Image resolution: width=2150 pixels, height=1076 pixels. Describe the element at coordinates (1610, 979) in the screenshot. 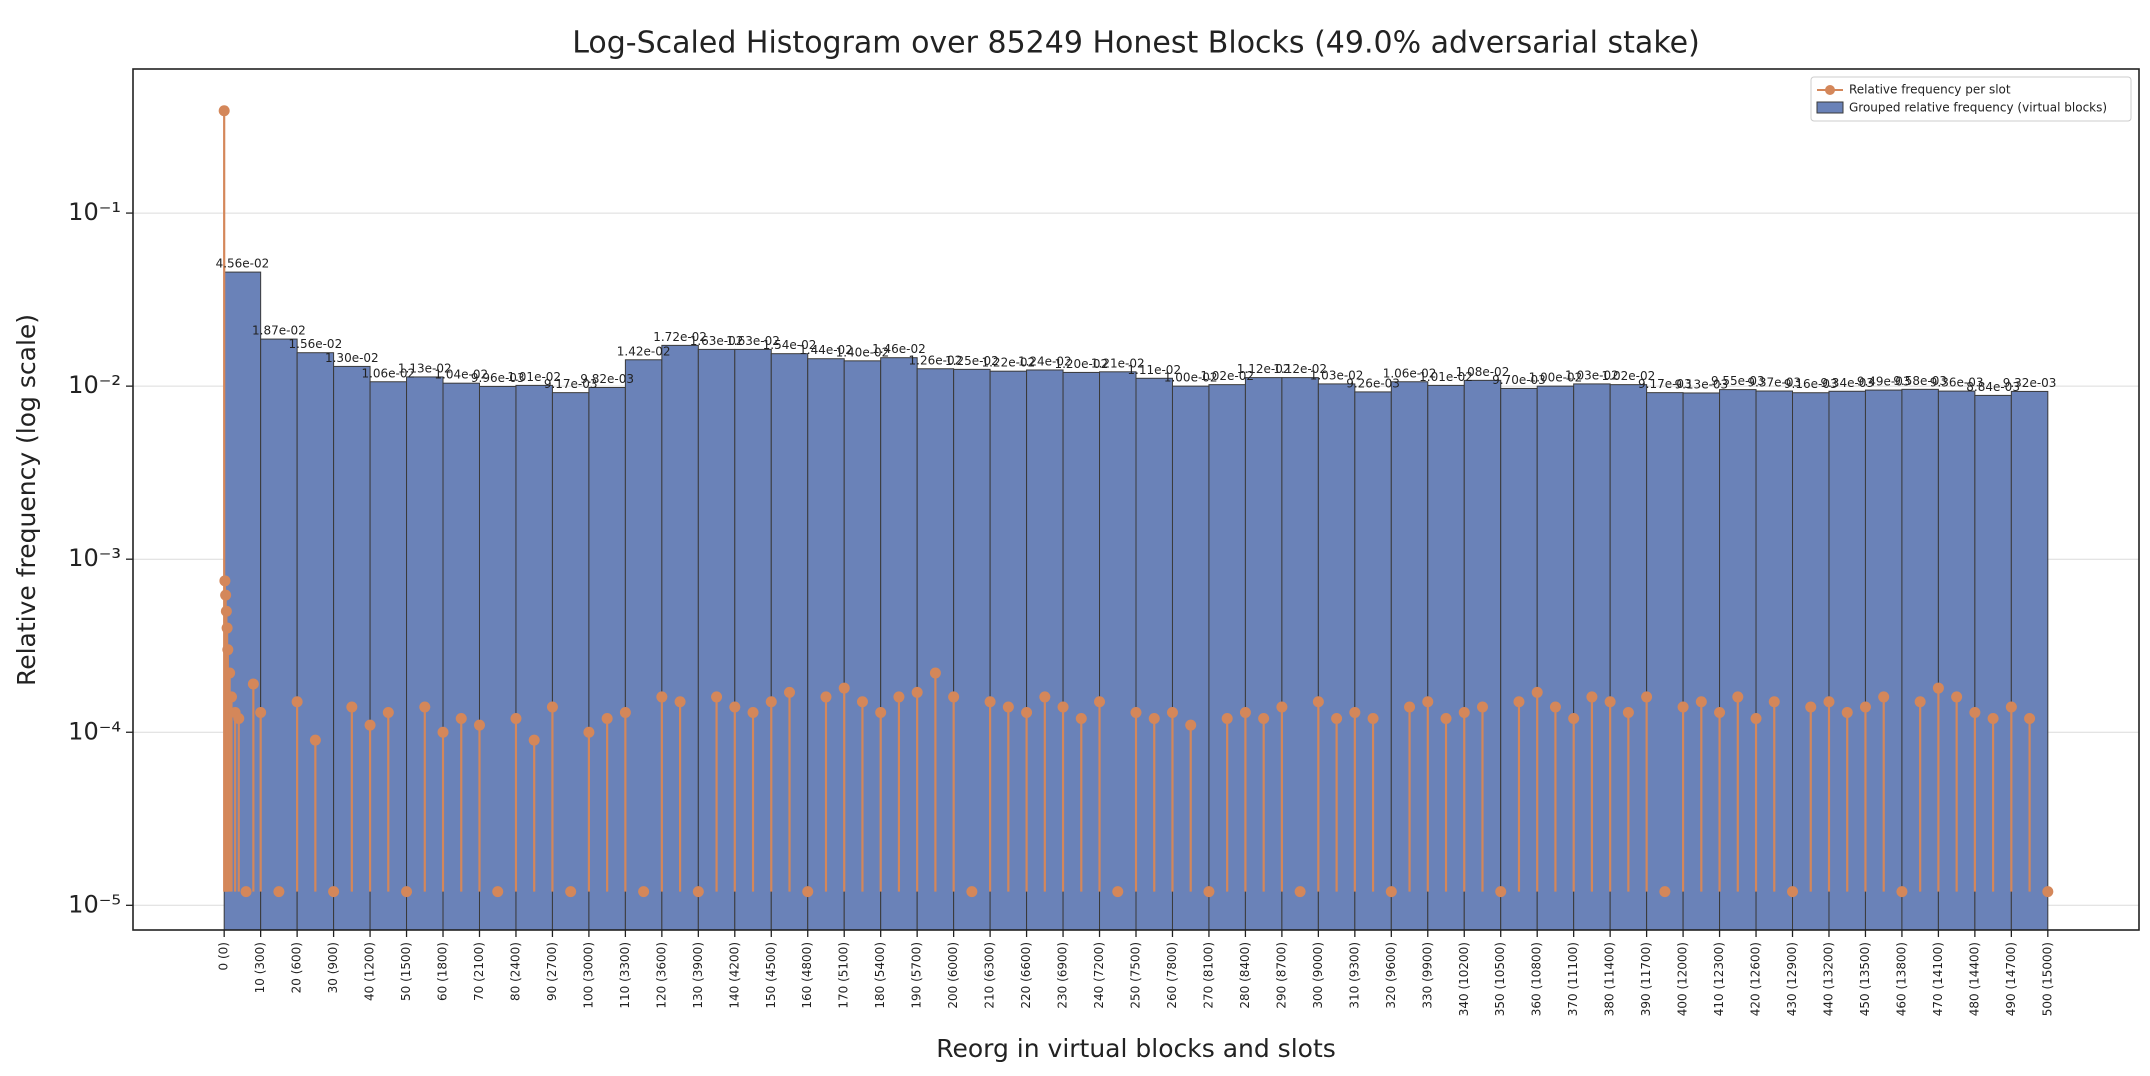

I see `x-tick-label: 380 (11400)` at that location.